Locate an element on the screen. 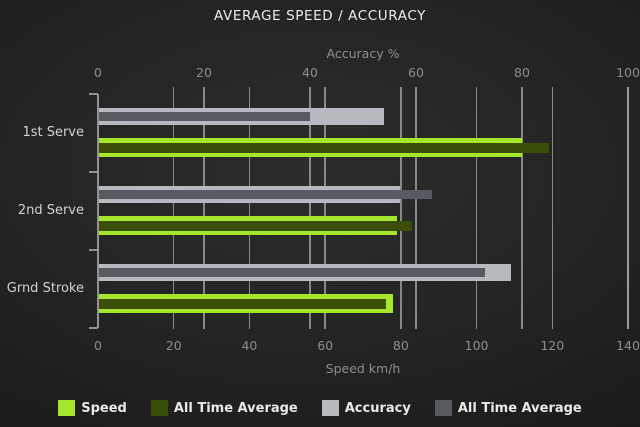 The height and width of the screenshot is (427, 640). top-axis-tick-label: 80 is located at coordinates (522, 72).